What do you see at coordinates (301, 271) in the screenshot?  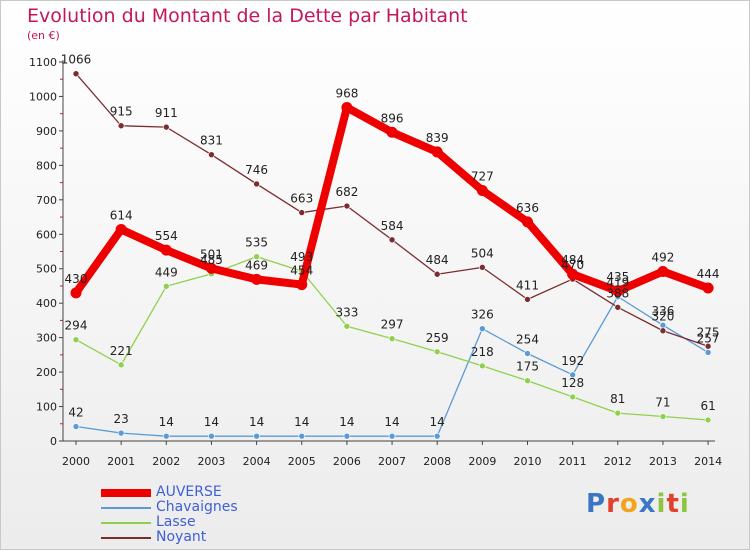 I see `data-label-auverse: 454` at bounding box center [301, 271].